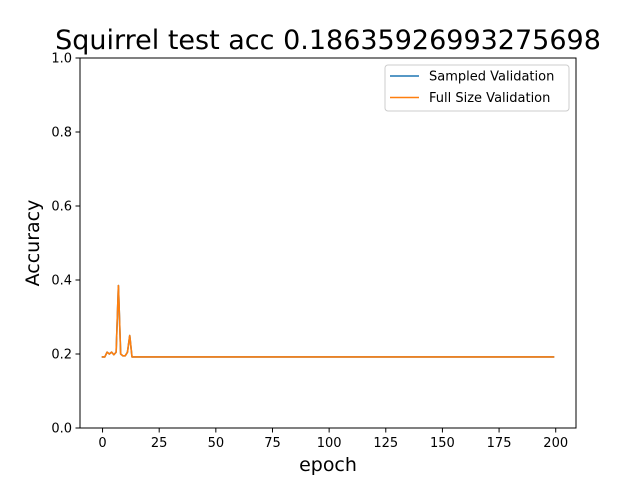 This screenshot has width=640, height=480. What do you see at coordinates (216, 443) in the screenshot?
I see `x-tick-label: 50` at bounding box center [216, 443].